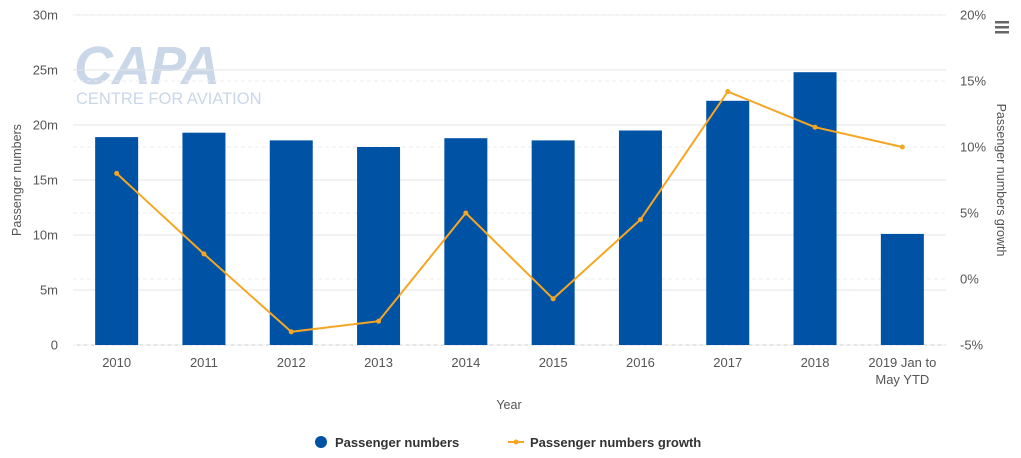  Describe the element at coordinates (902, 371) in the screenshot. I see `x-tick-label: 2019 Jan to May YTD` at that location.